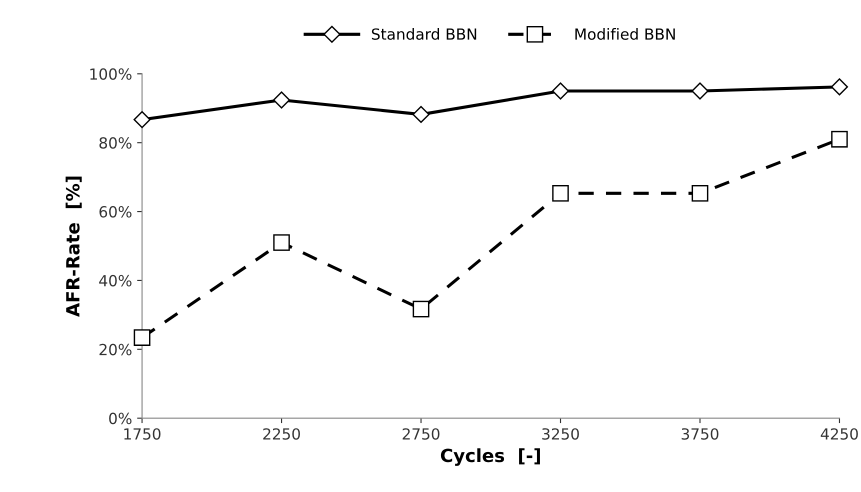 The image size is (861, 492). Describe the element at coordinates (421, 434) in the screenshot. I see `x-tick-label: 2750` at that location.